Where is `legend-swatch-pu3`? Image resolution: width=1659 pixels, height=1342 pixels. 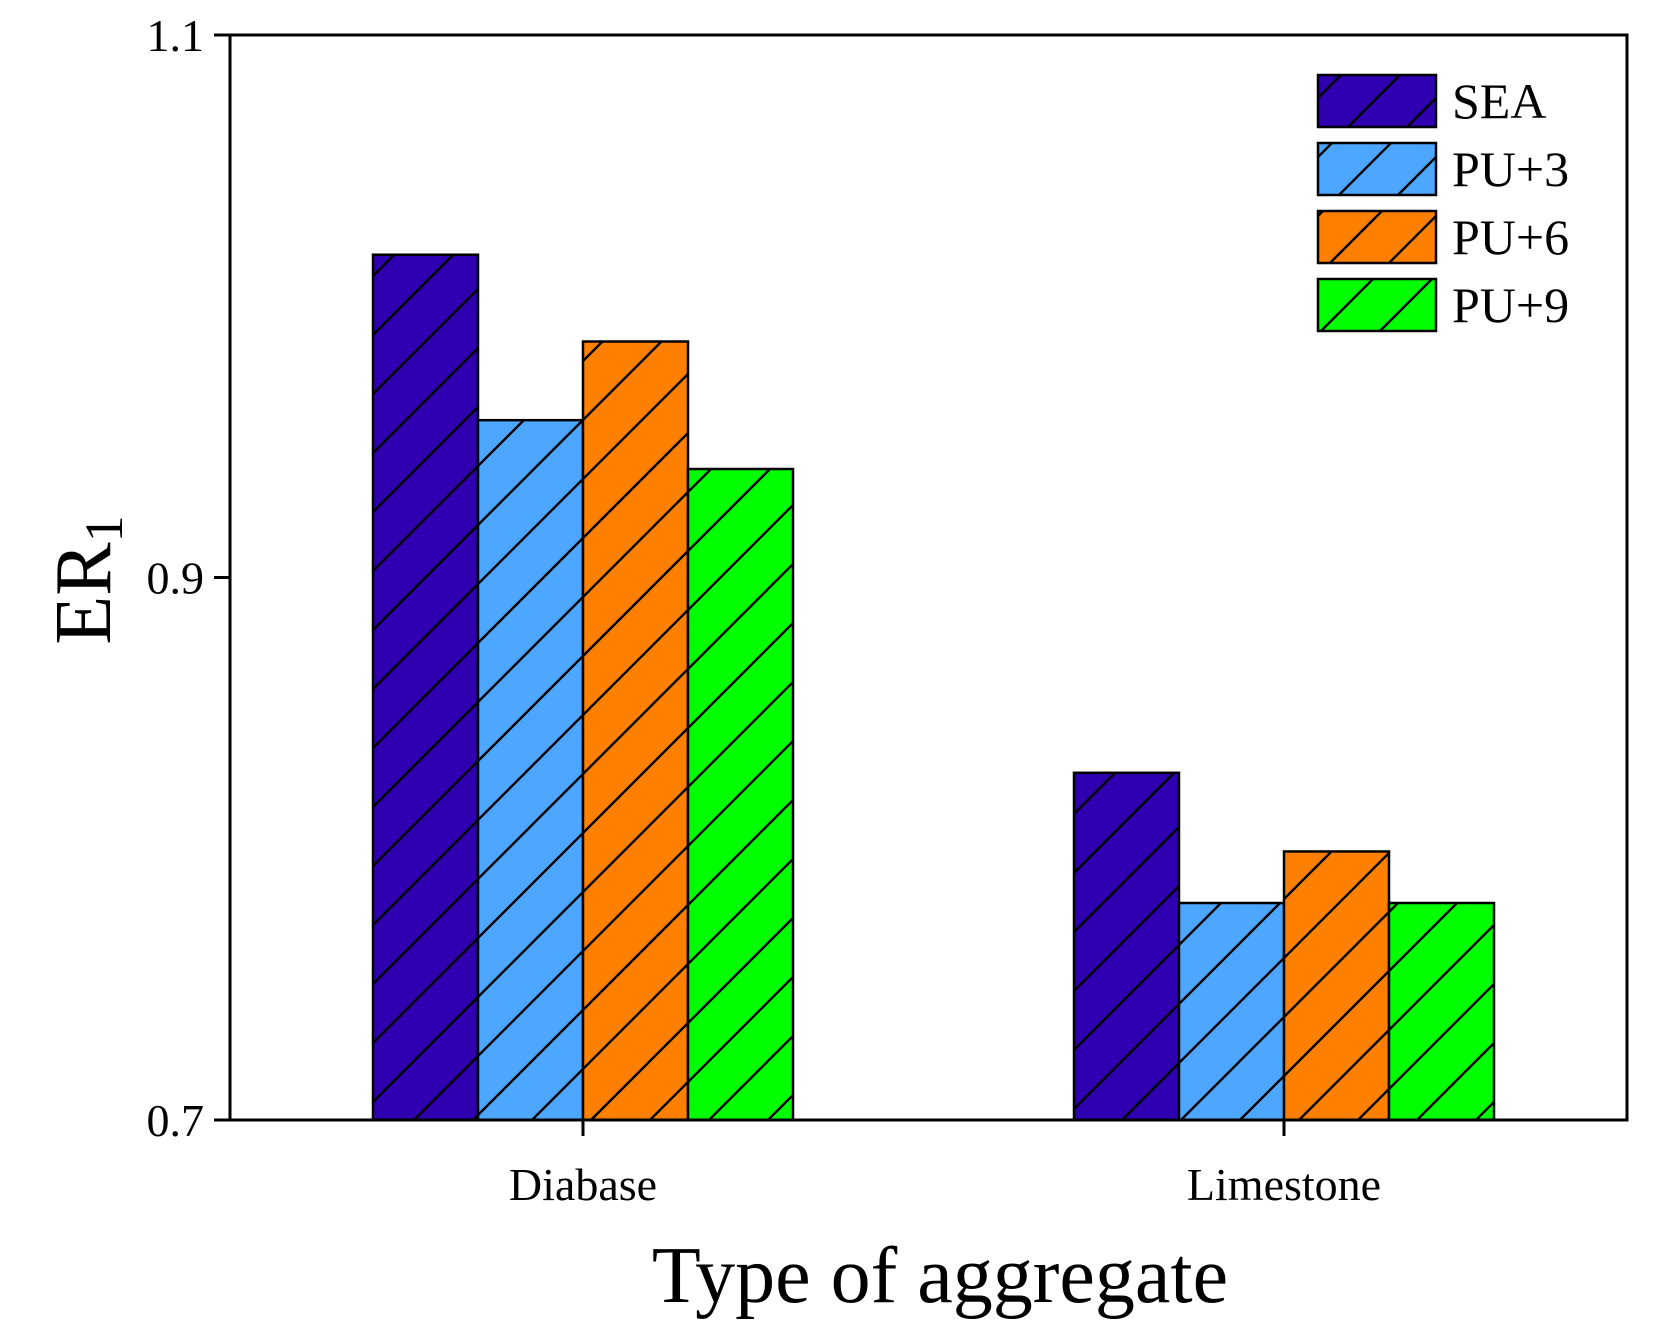
legend-swatch-pu3 is located at coordinates (1377, 169).